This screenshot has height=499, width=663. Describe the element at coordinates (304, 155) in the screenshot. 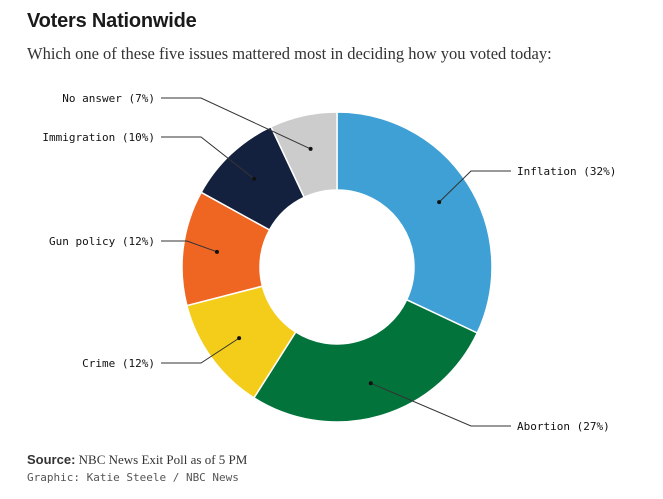

I see `slice-no-answer` at that location.